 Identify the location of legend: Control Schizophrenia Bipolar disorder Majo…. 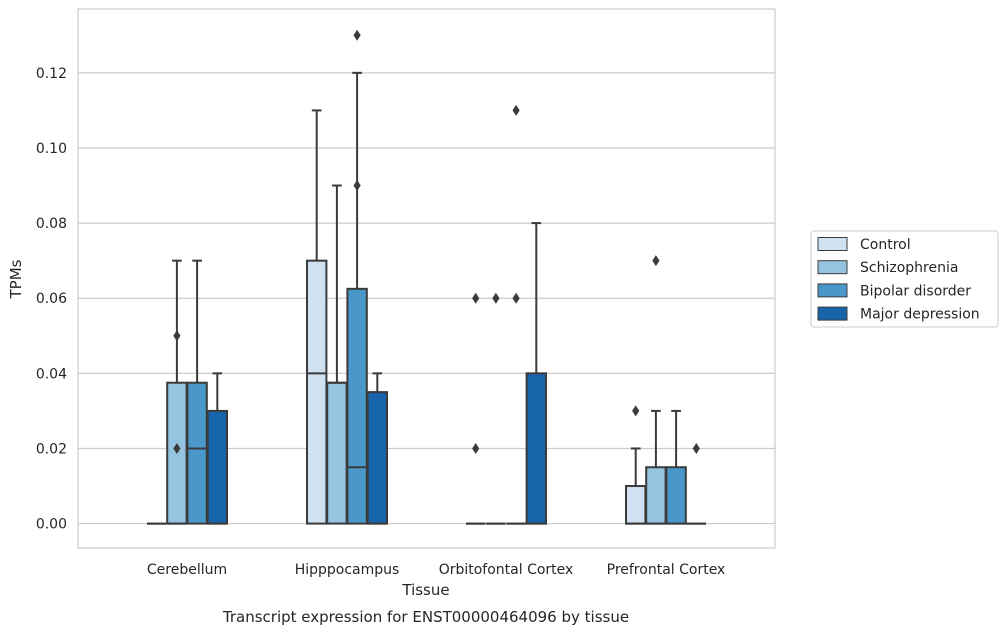
(904, 279).